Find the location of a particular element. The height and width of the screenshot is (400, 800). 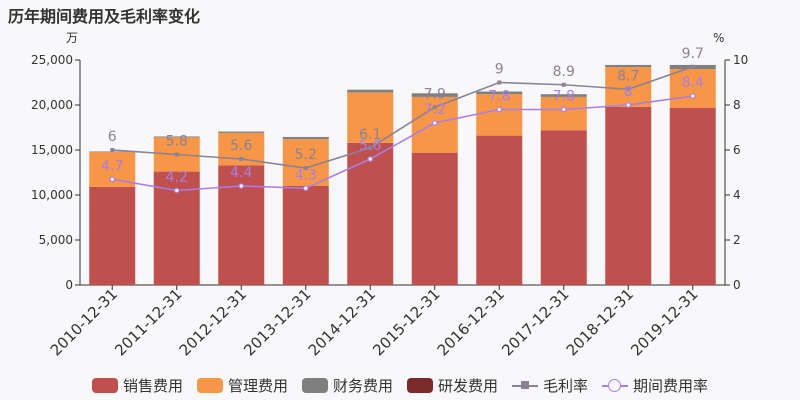

legend-label: 研发费用 is located at coordinates (468, 385).